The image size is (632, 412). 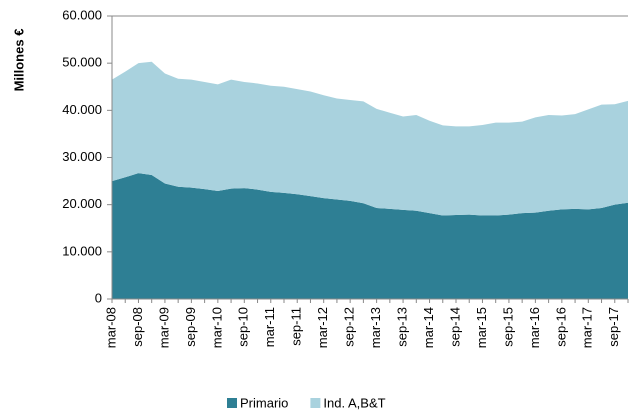 What do you see at coordinates (428, 327) in the screenshot?
I see `x-tick-label: mar-14` at bounding box center [428, 327].